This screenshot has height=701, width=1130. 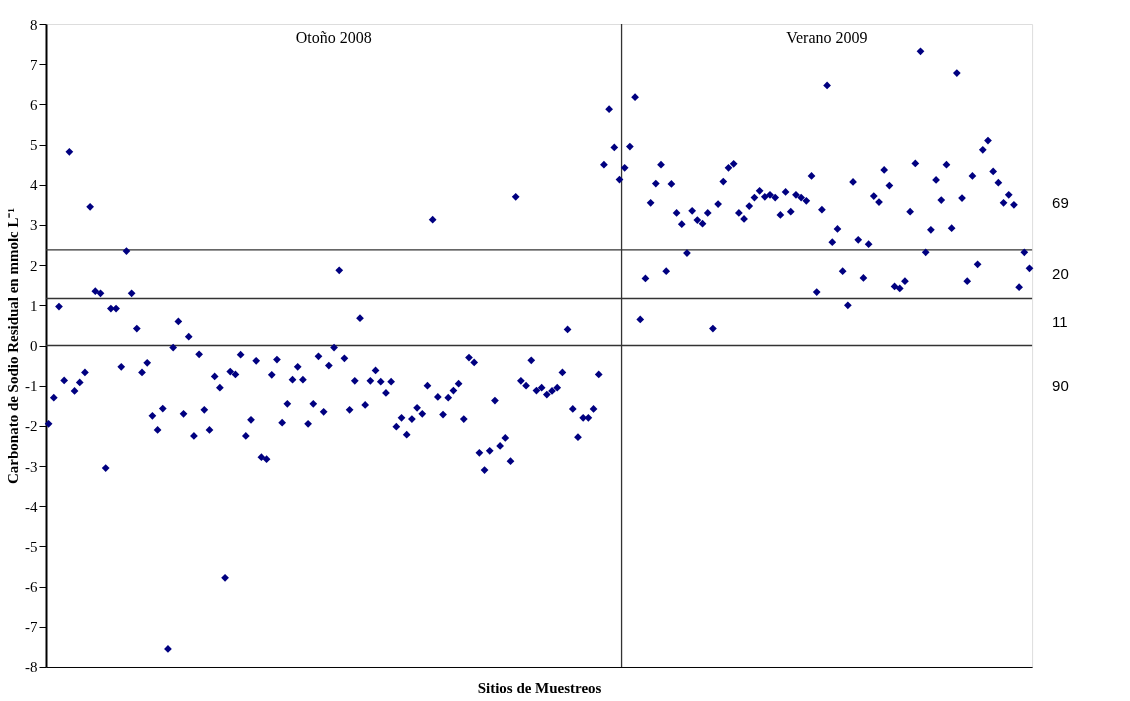 What do you see at coordinates (31, 546) in the screenshot?
I see `y-tick-label: -5` at bounding box center [31, 546].